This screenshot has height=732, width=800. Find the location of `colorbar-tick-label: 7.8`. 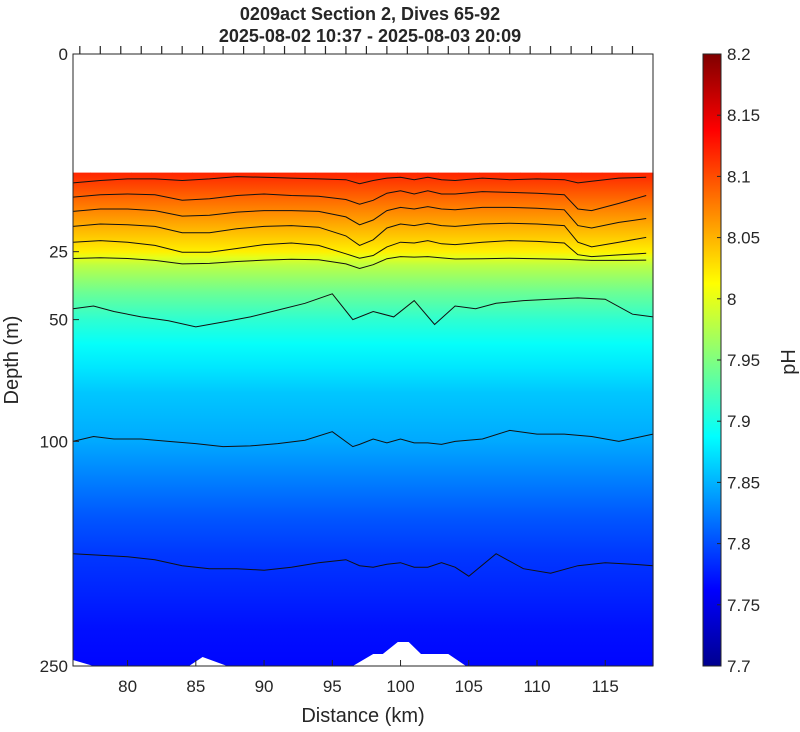

colorbar-tick-label: 7.8 is located at coordinates (739, 544).